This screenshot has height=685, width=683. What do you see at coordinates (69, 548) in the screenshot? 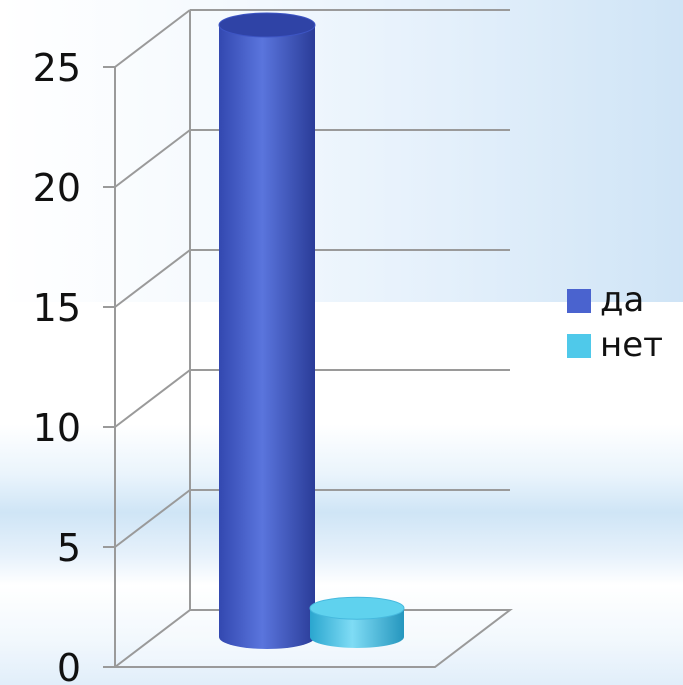
I see `y-tick-label: 5` at bounding box center [69, 548].